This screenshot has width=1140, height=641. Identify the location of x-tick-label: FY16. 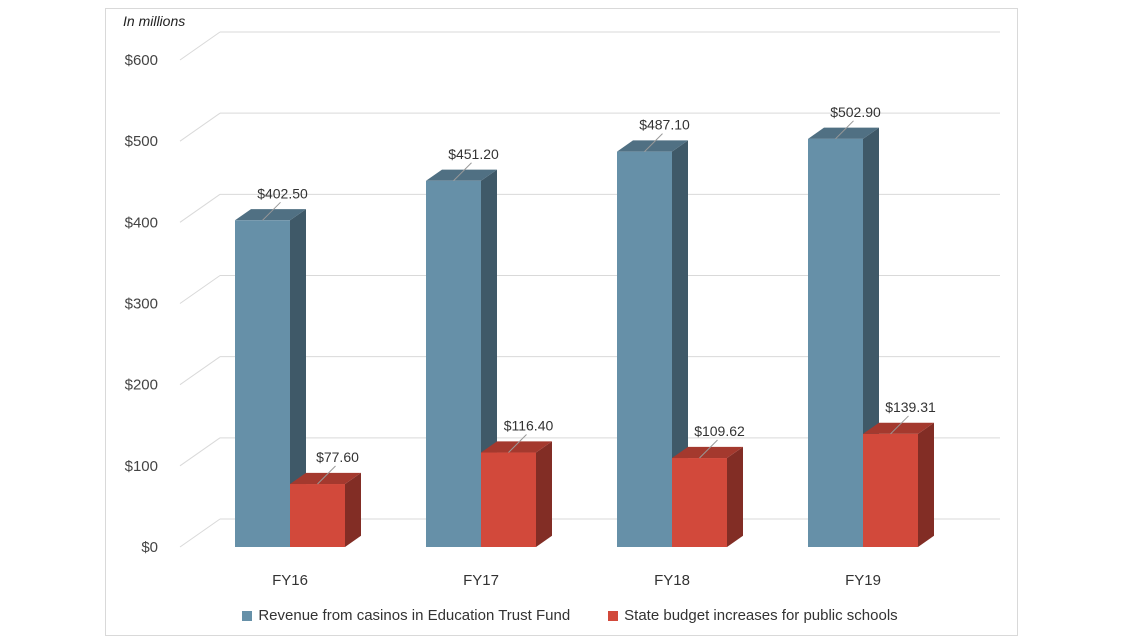
(290, 580).